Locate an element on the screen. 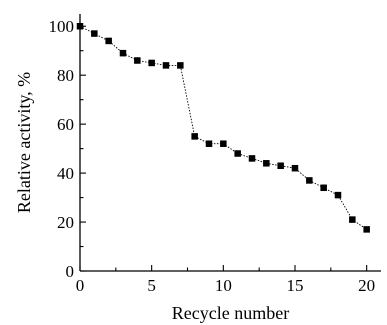 This screenshot has width=387, height=325. y-tick-label: 100 is located at coordinates (62, 26).